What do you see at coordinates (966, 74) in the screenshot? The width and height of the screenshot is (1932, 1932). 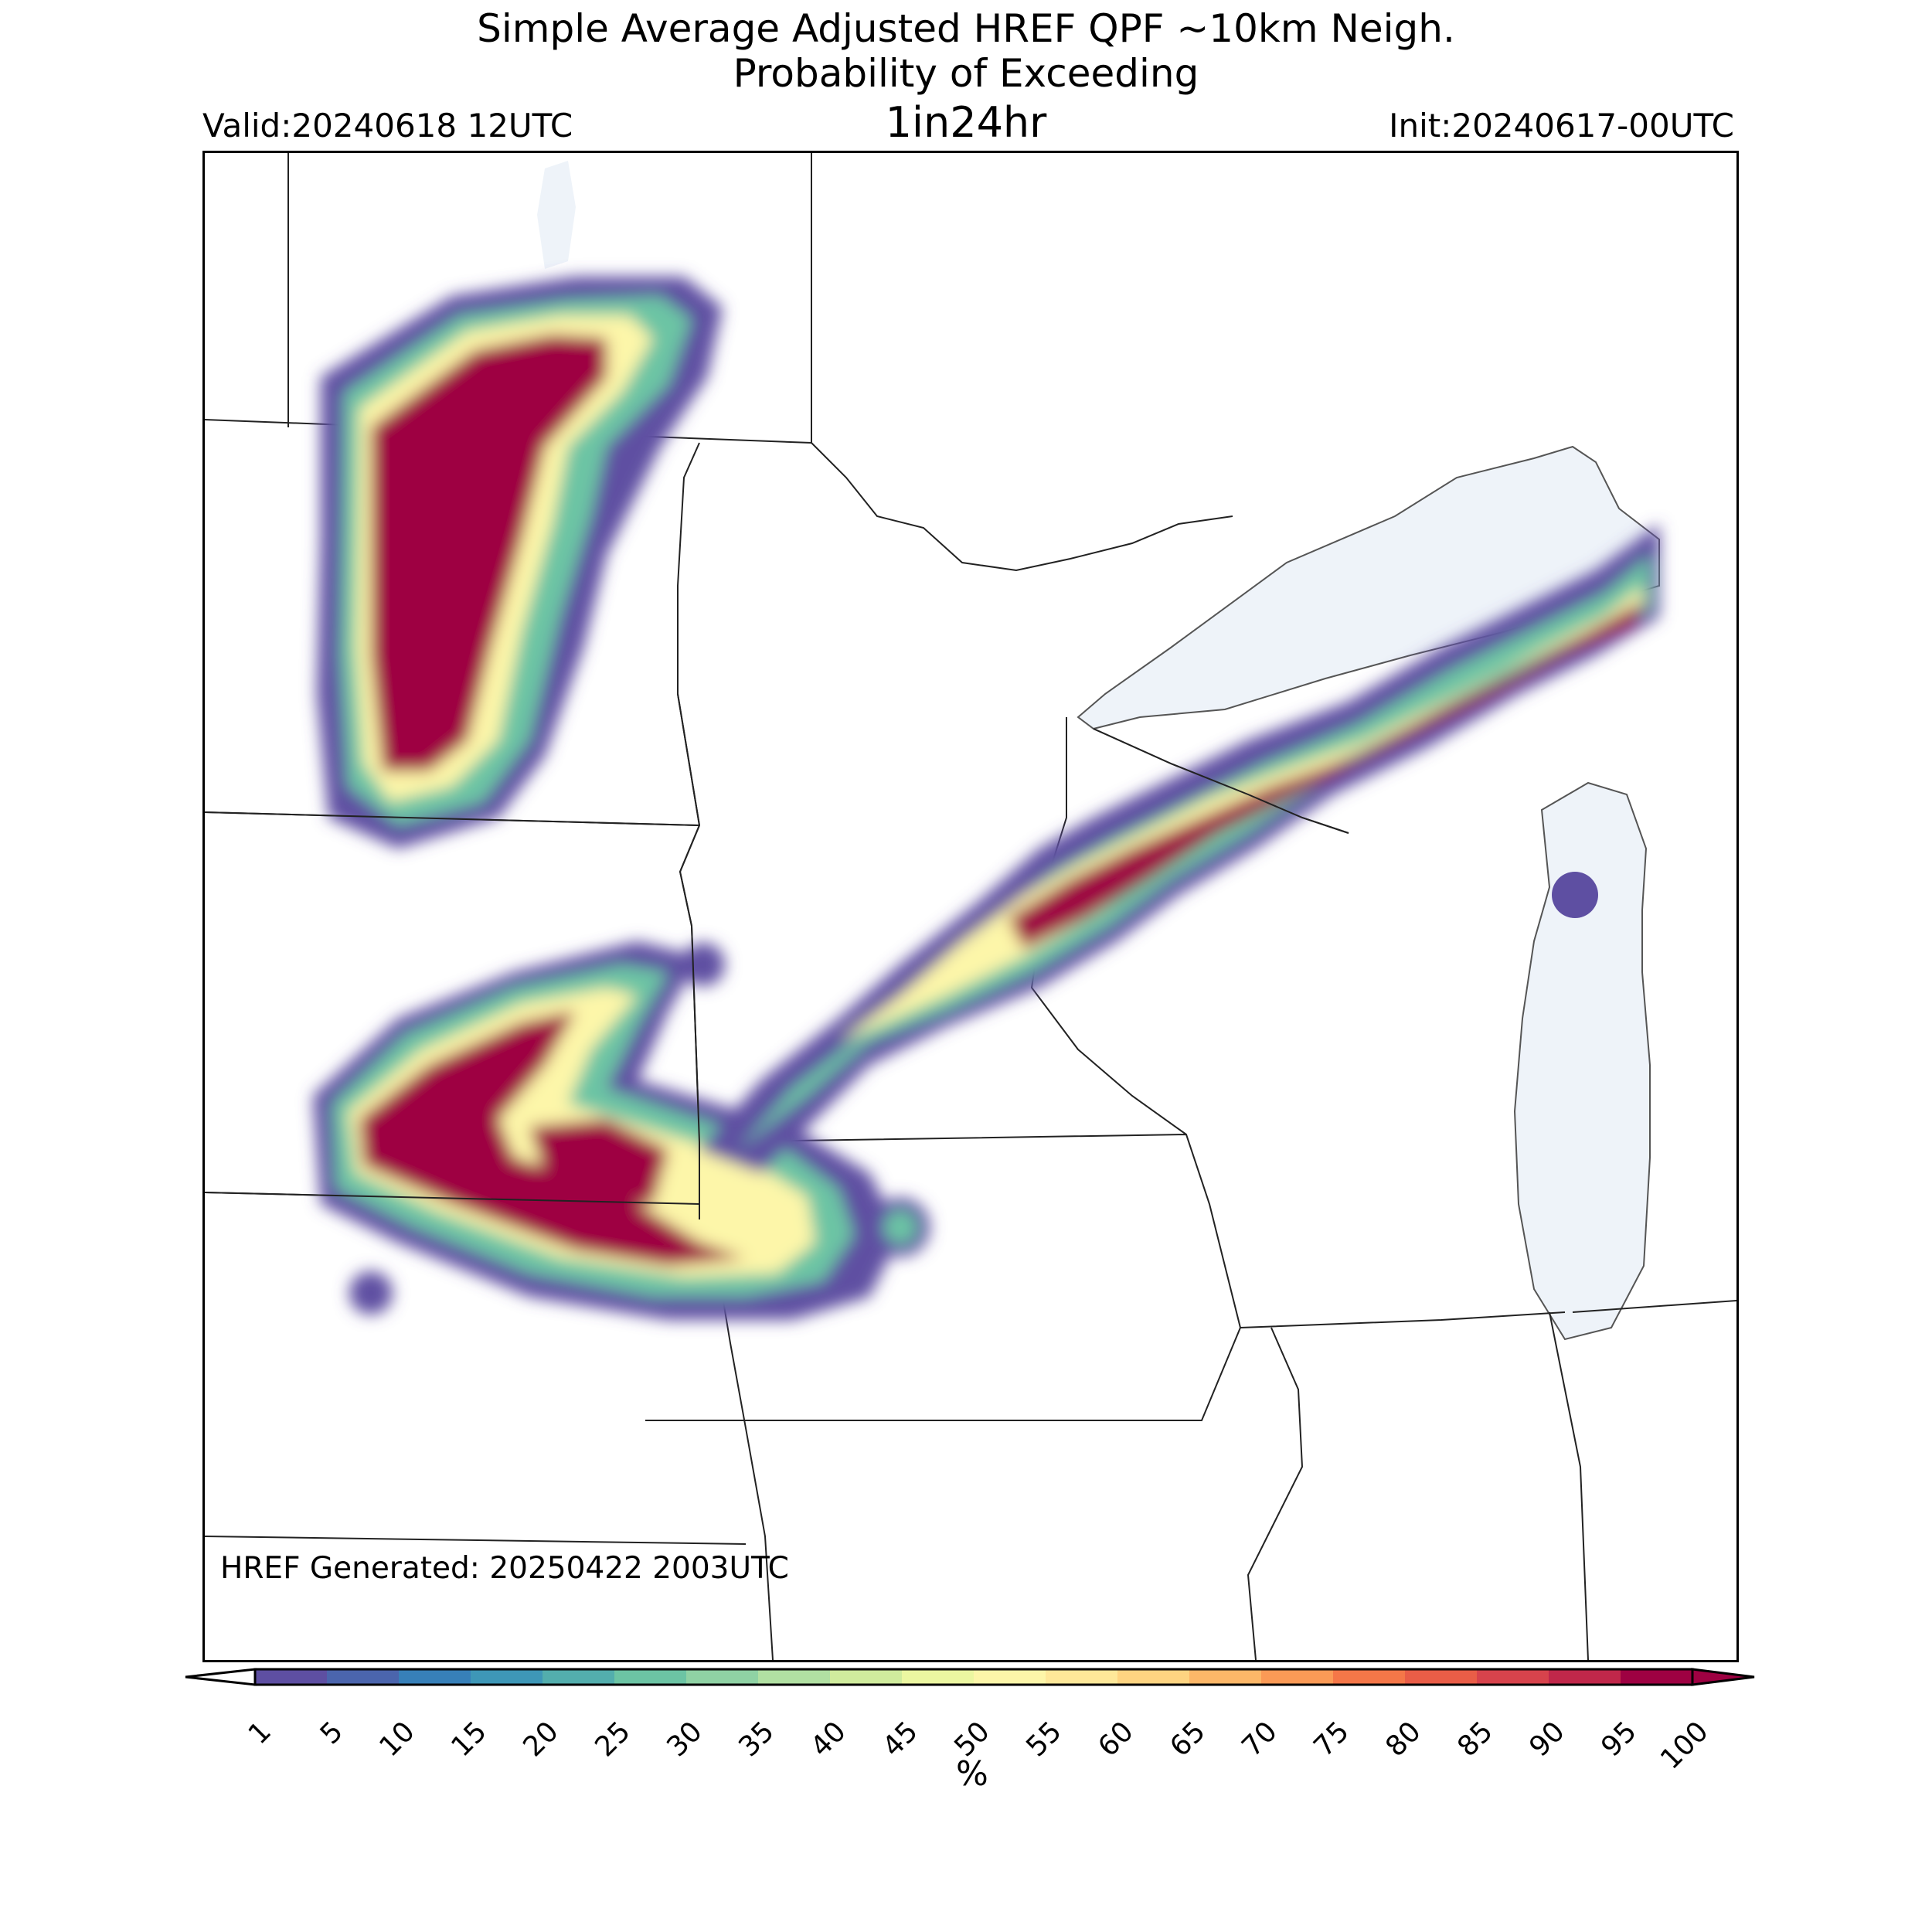 I see `title-line-2: Probability of Exceeding` at bounding box center [966, 74].